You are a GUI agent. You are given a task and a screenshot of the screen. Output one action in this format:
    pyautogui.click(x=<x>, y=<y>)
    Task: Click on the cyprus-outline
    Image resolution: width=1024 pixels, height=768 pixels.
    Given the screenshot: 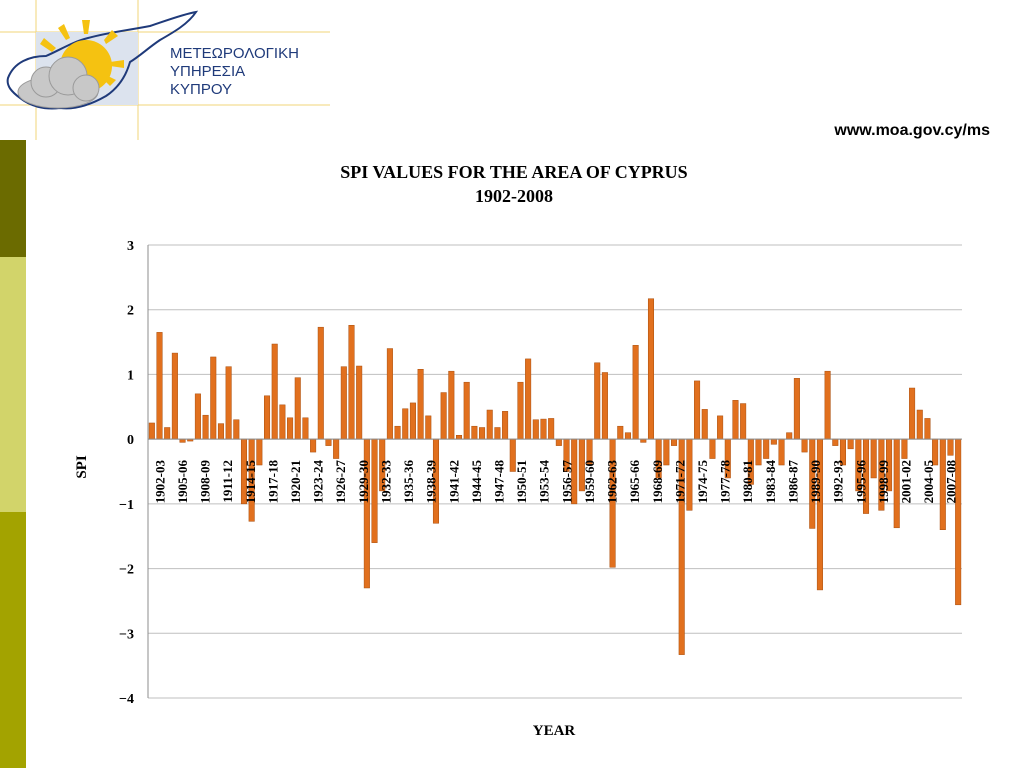 What is the action you would take?
    pyautogui.click(x=102, y=60)
    